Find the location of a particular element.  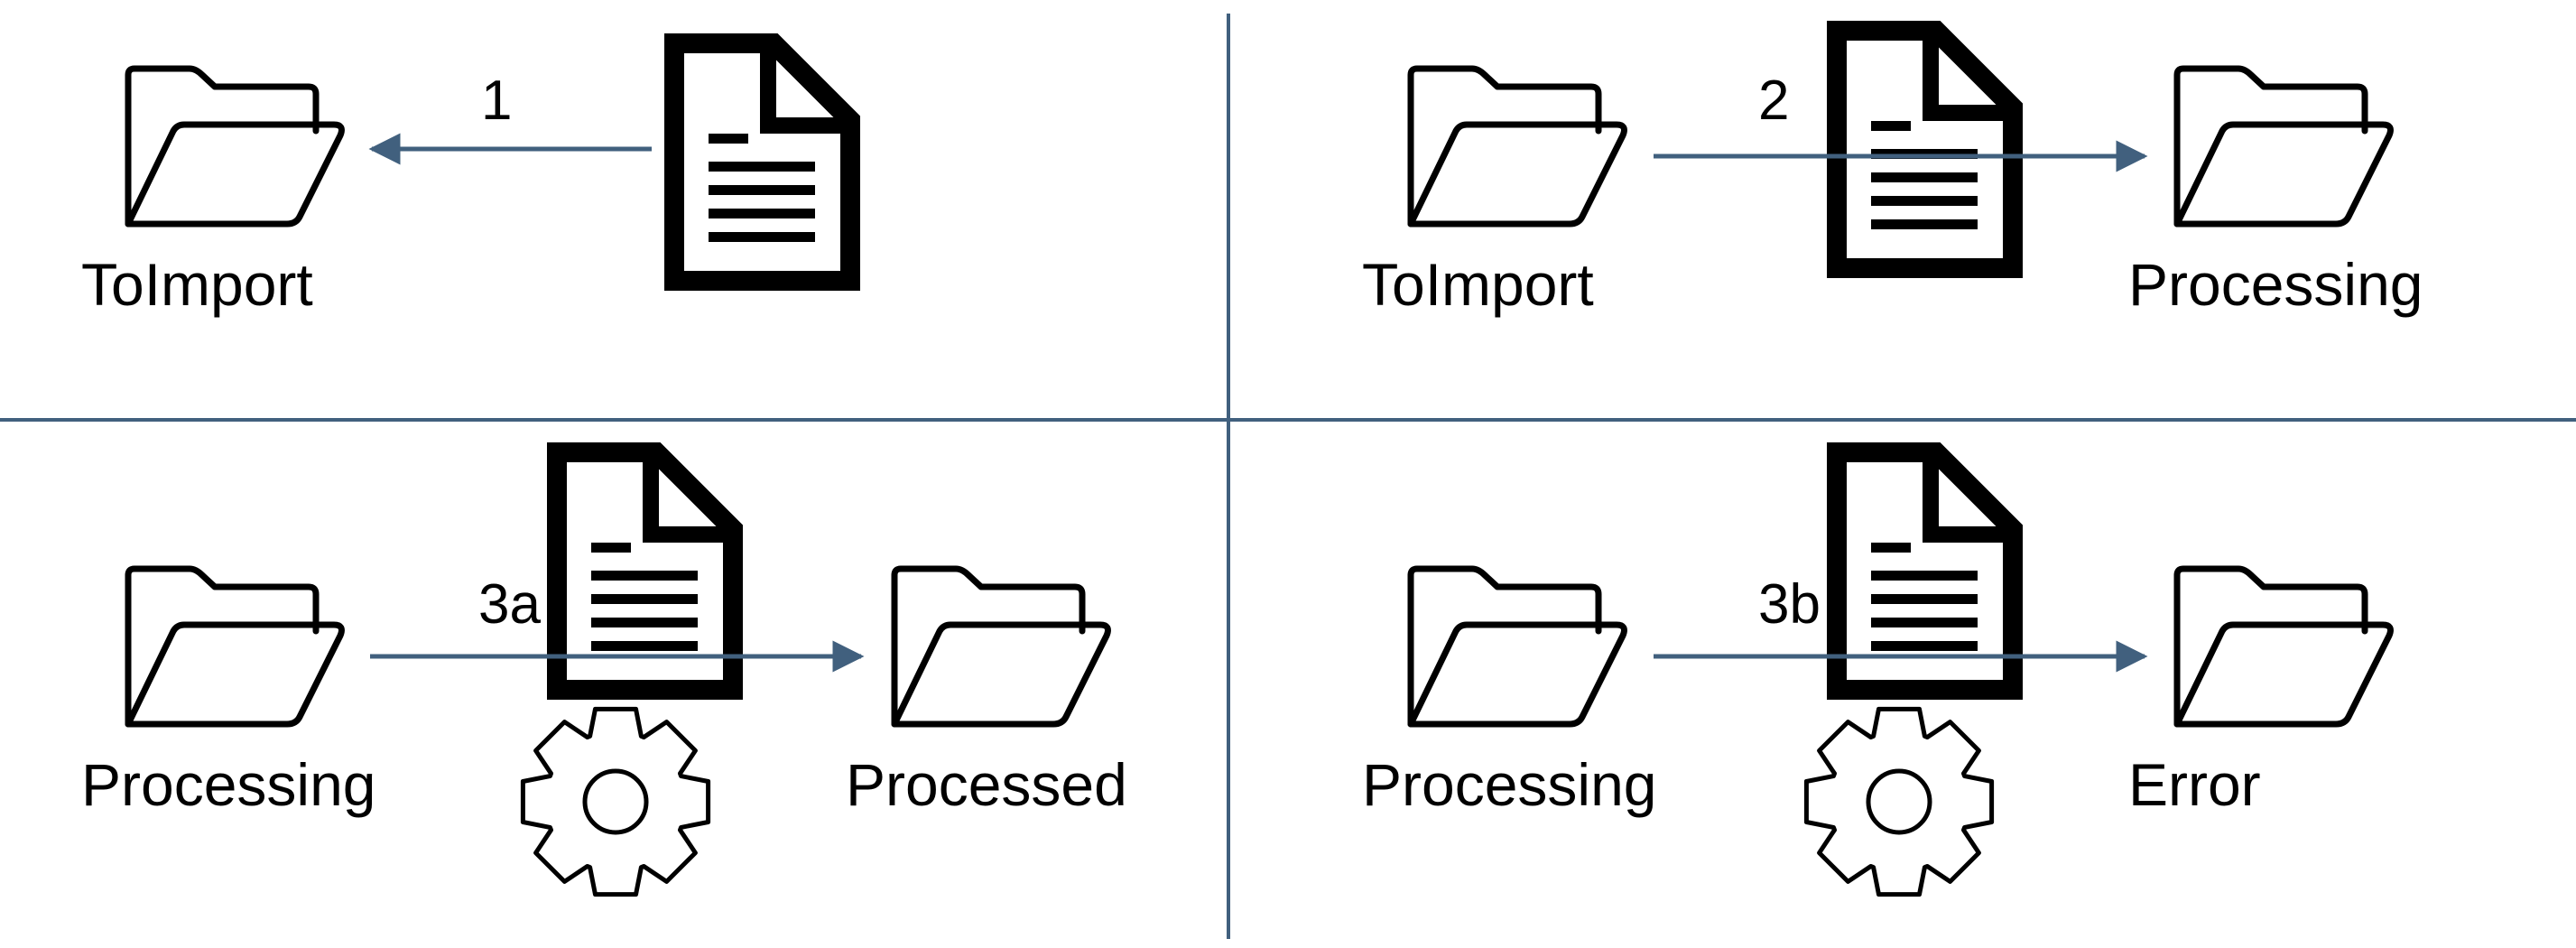

folder-label-error: Error is located at coordinates (2194, 784).